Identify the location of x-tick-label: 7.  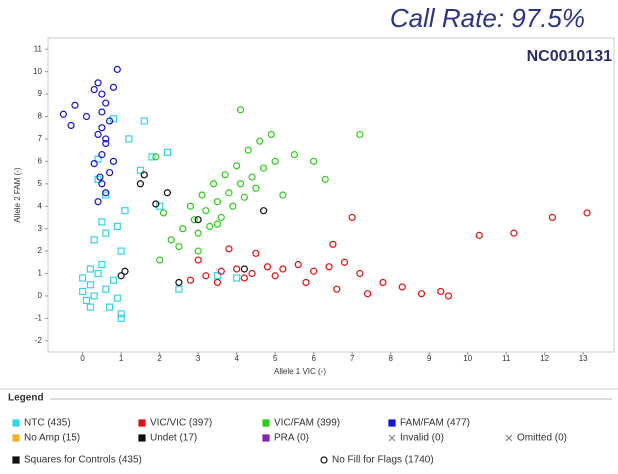
(352, 358).